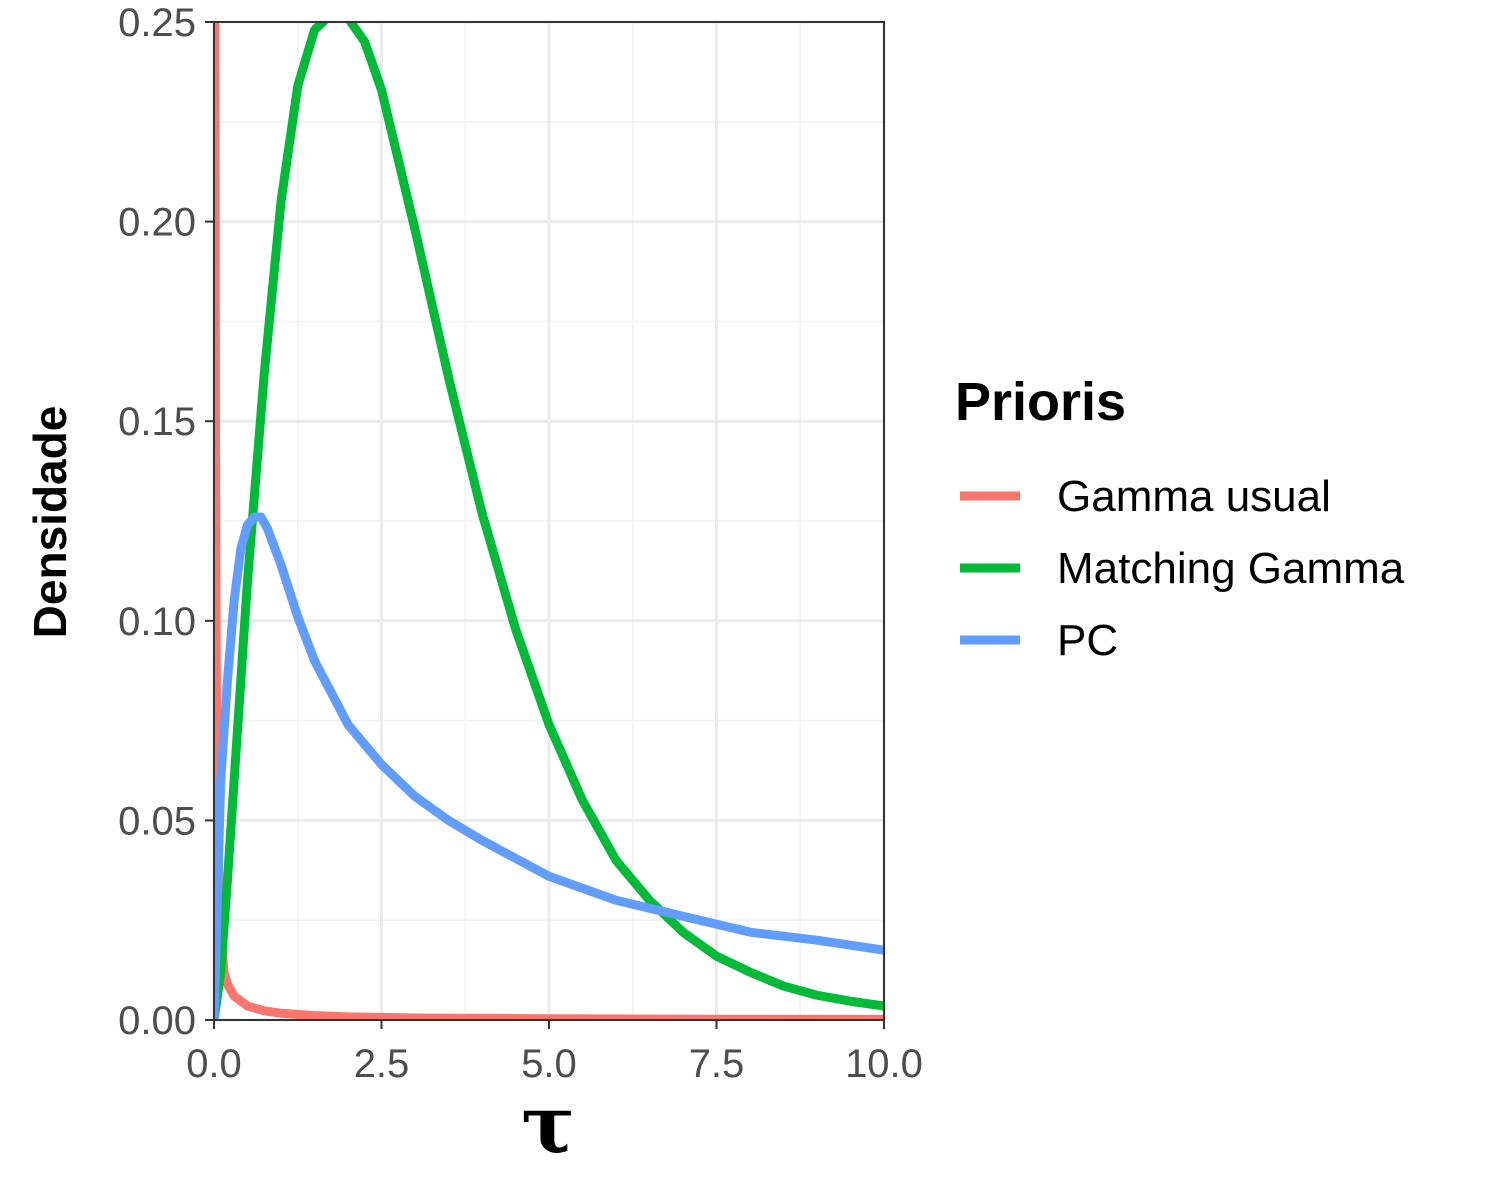 This screenshot has height=1200, width=1500. I want to click on x-tick-label: 5.0, so click(549, 1064).